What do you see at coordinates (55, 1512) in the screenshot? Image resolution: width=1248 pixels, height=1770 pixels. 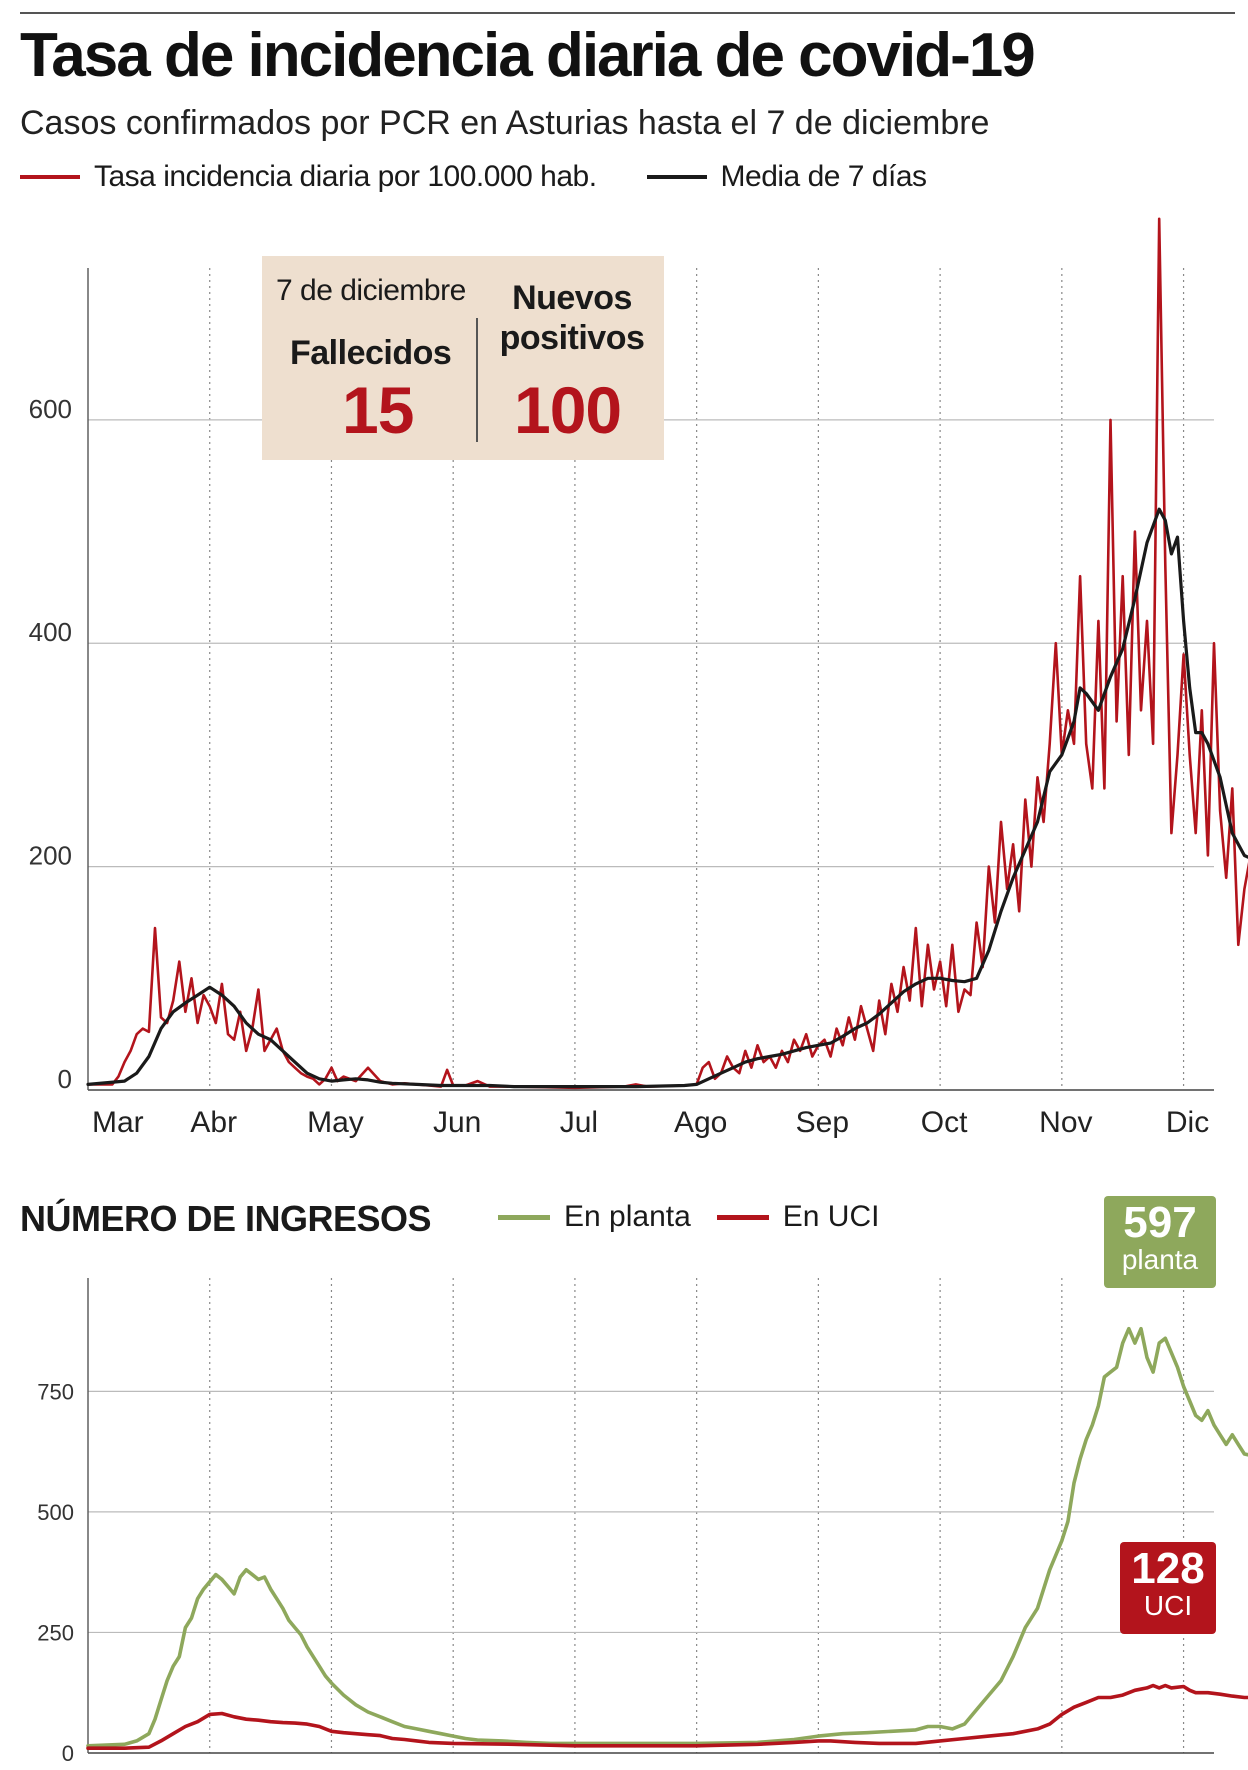 I see `y-tick-label: 500` at bounding box center [55, 1512].